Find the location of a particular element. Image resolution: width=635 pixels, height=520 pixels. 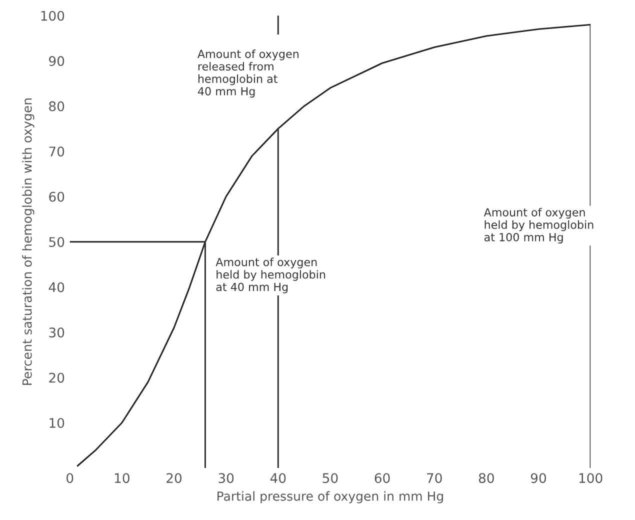

y-tick-label: 30 is located at coordinates (56, 333).